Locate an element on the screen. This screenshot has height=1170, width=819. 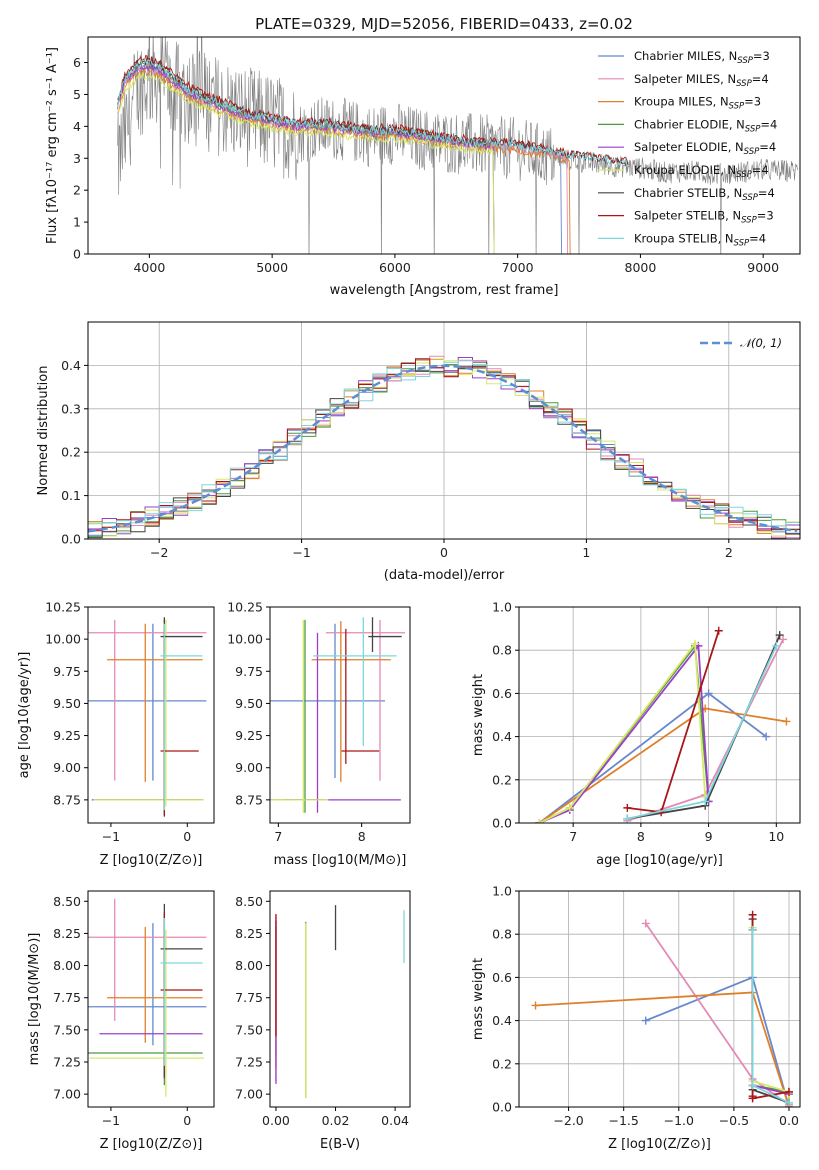
x-tick-label: 0.00 is located at coordinates (276, 1120).